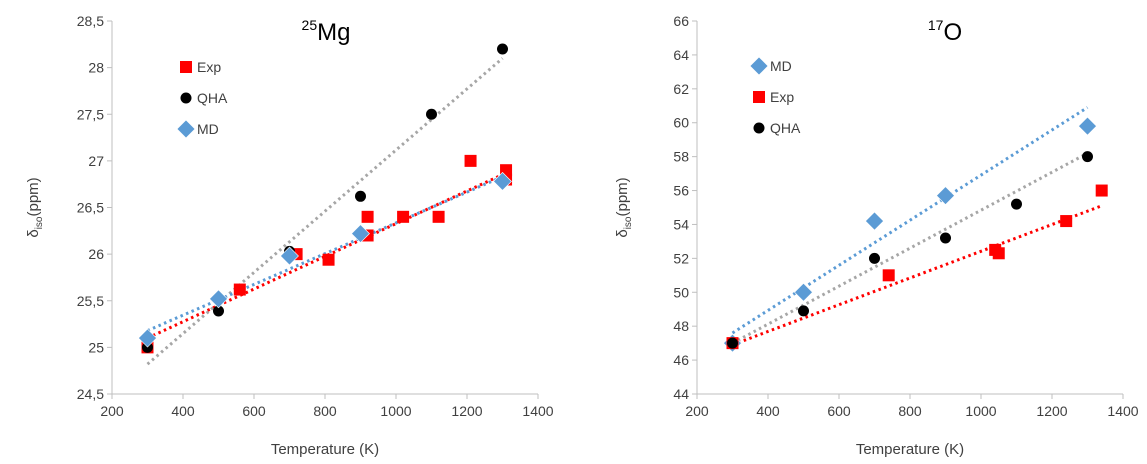  What do you see at coordinates (90, 21) in the screenshot?
I see `y-tick-label: 28,5` at bounding box center [90, 21].